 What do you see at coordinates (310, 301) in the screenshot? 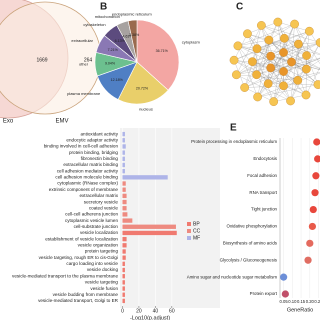
I see `x-tick-label: 0.20` at bounding box center [310, 301].